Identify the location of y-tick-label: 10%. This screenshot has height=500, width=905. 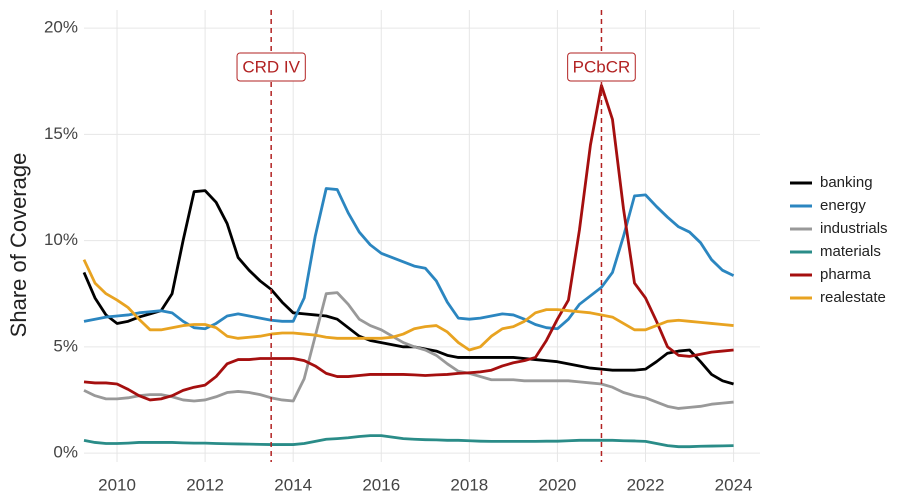
(61, 239).